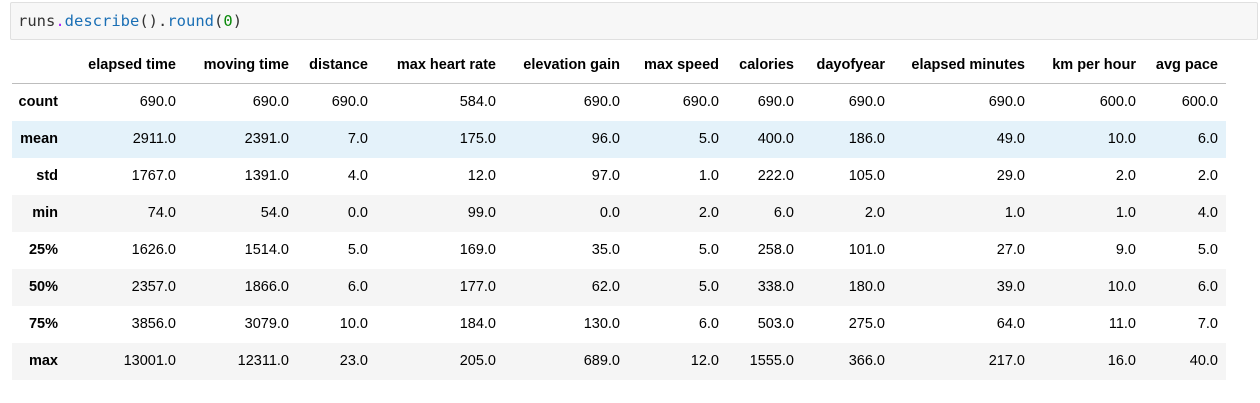 This screenshot has width=1260, height=403. What do you see at coordinates (1010, 250) in the screenshot?
I see `table-cell: 27.0` at bounding box center [1010, 250].